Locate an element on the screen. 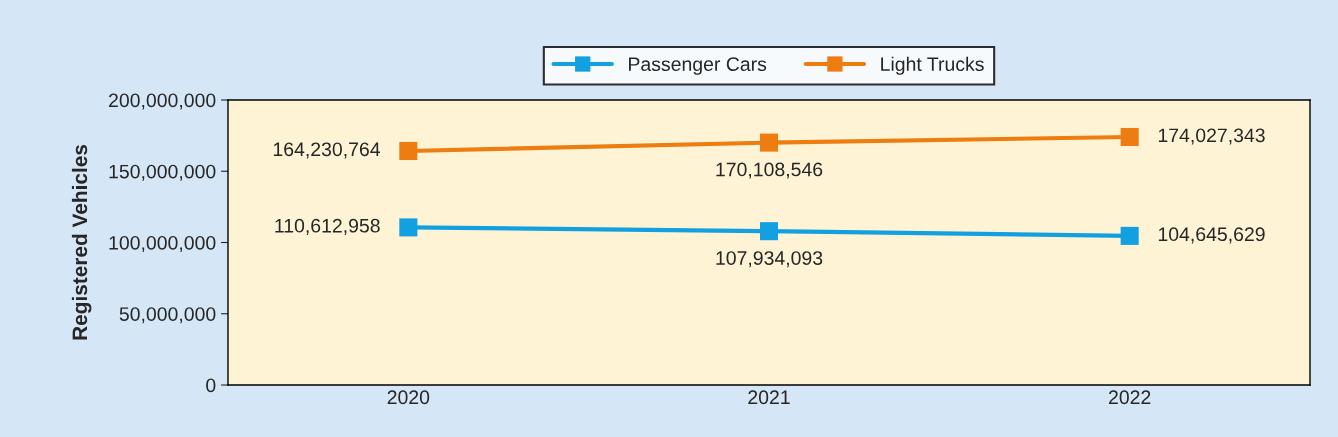 The height and width of the screenshot is (437, 1338). legend-label: Passenger Cars is located at coordinates (698, 66).